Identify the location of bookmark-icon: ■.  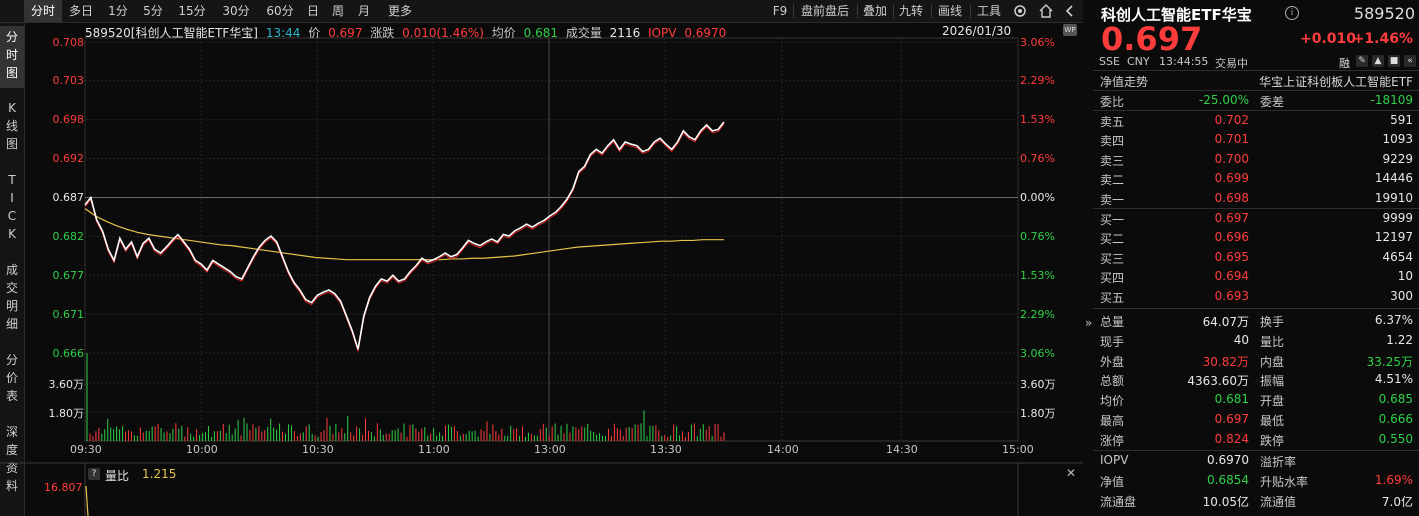
(1394, 61).